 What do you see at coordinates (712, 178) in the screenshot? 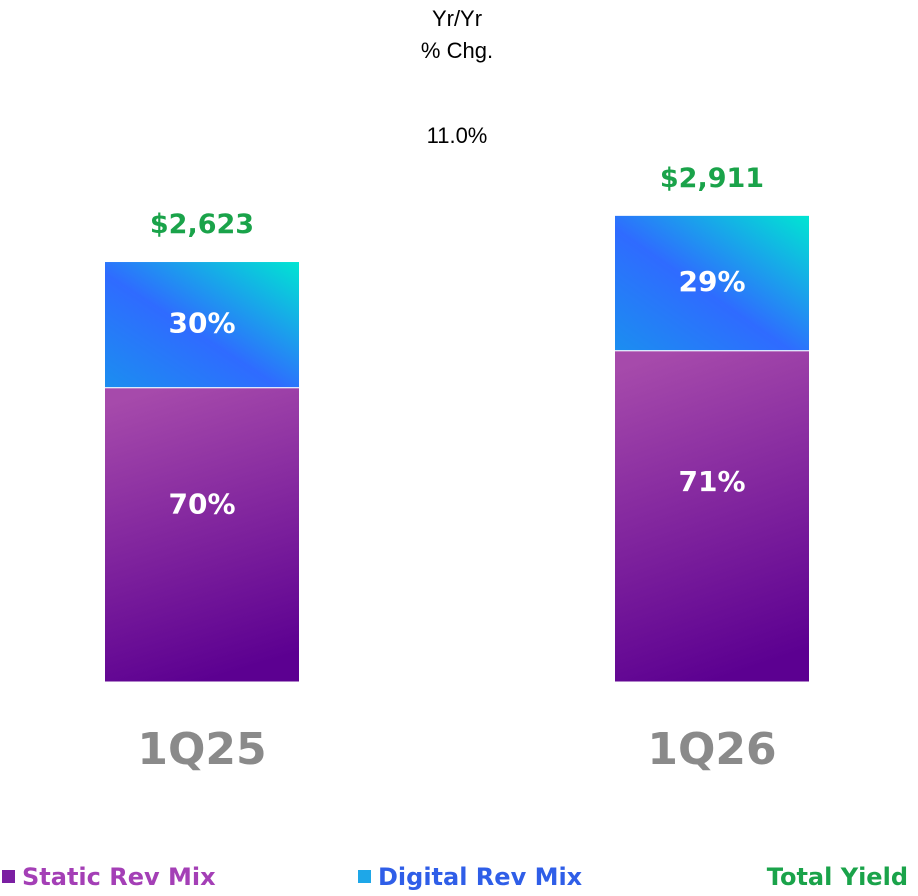
I see `total-label: $2,911` at bounding box center [712, 178].